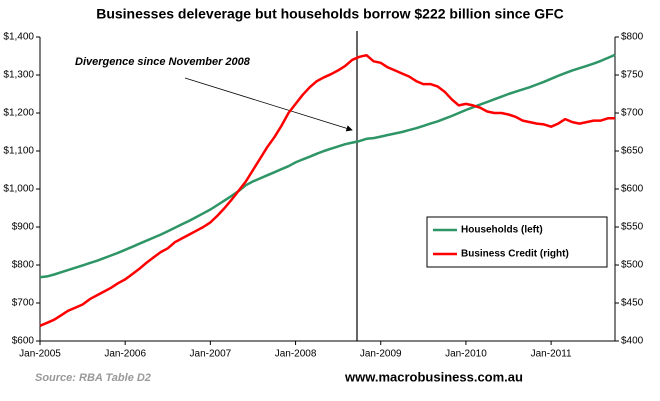  What do you see at coordinates (632, 341) in the screenshot?
I see `y2-tick-label: $400` at bounding box center [632, 341].